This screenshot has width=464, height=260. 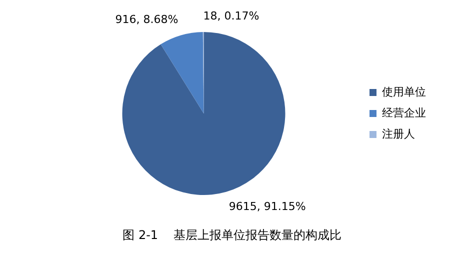 I want to click on caption: 图 2-1 基层上报单位报告数量的构成比, so click(x=232, y=235).